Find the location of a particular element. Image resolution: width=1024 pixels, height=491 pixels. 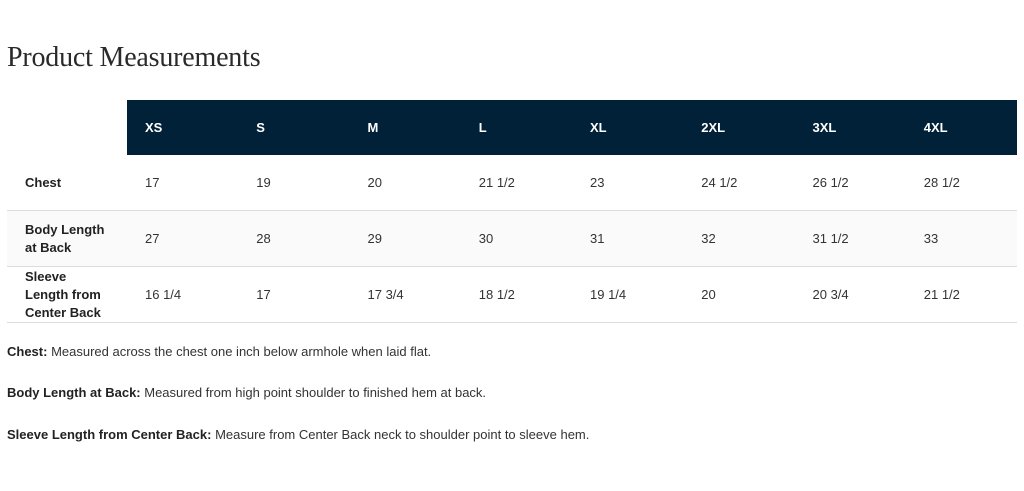

measurement-cell: 30 is located at coordinates (516, 238).